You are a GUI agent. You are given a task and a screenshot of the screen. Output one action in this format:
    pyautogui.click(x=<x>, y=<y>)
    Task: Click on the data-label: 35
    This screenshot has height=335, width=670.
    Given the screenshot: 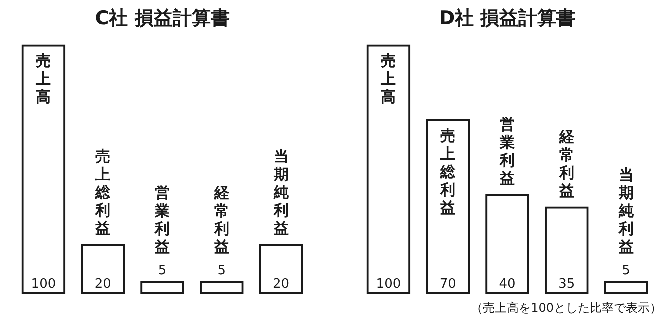 What is the action you would take?
    pyautogui.click(x=567, y=284)
    